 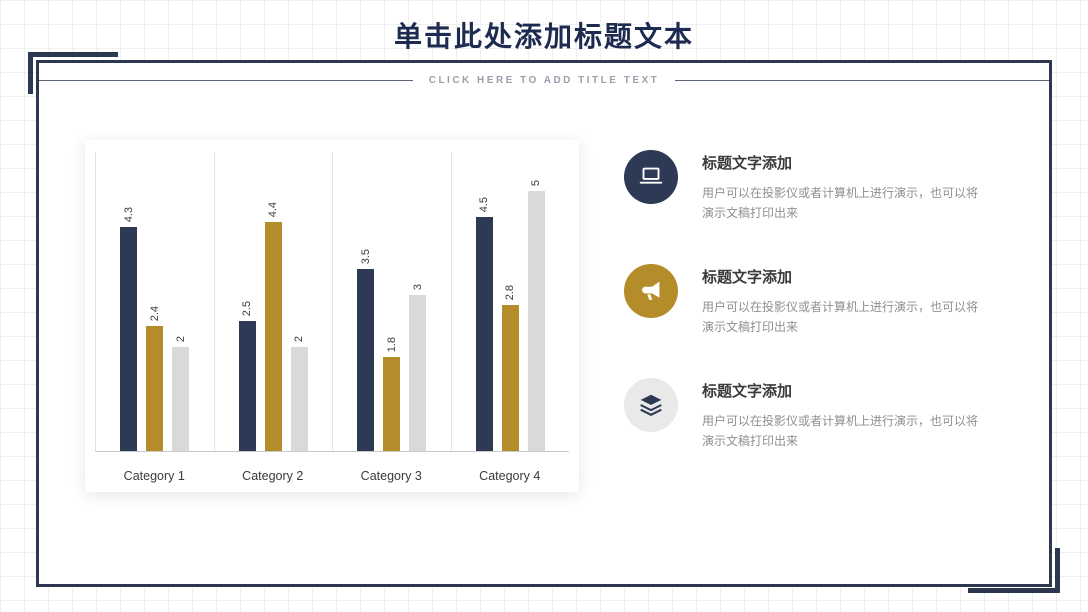 I want to click on chart-category-cell: 4.3 2.4 2, so click(x=154, y=301).